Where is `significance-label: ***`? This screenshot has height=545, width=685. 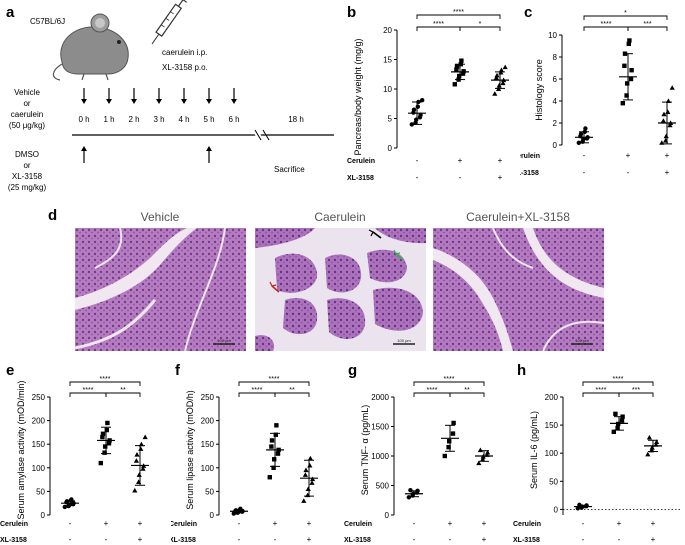 significance-label: *** is located at coordinates (647, 24).